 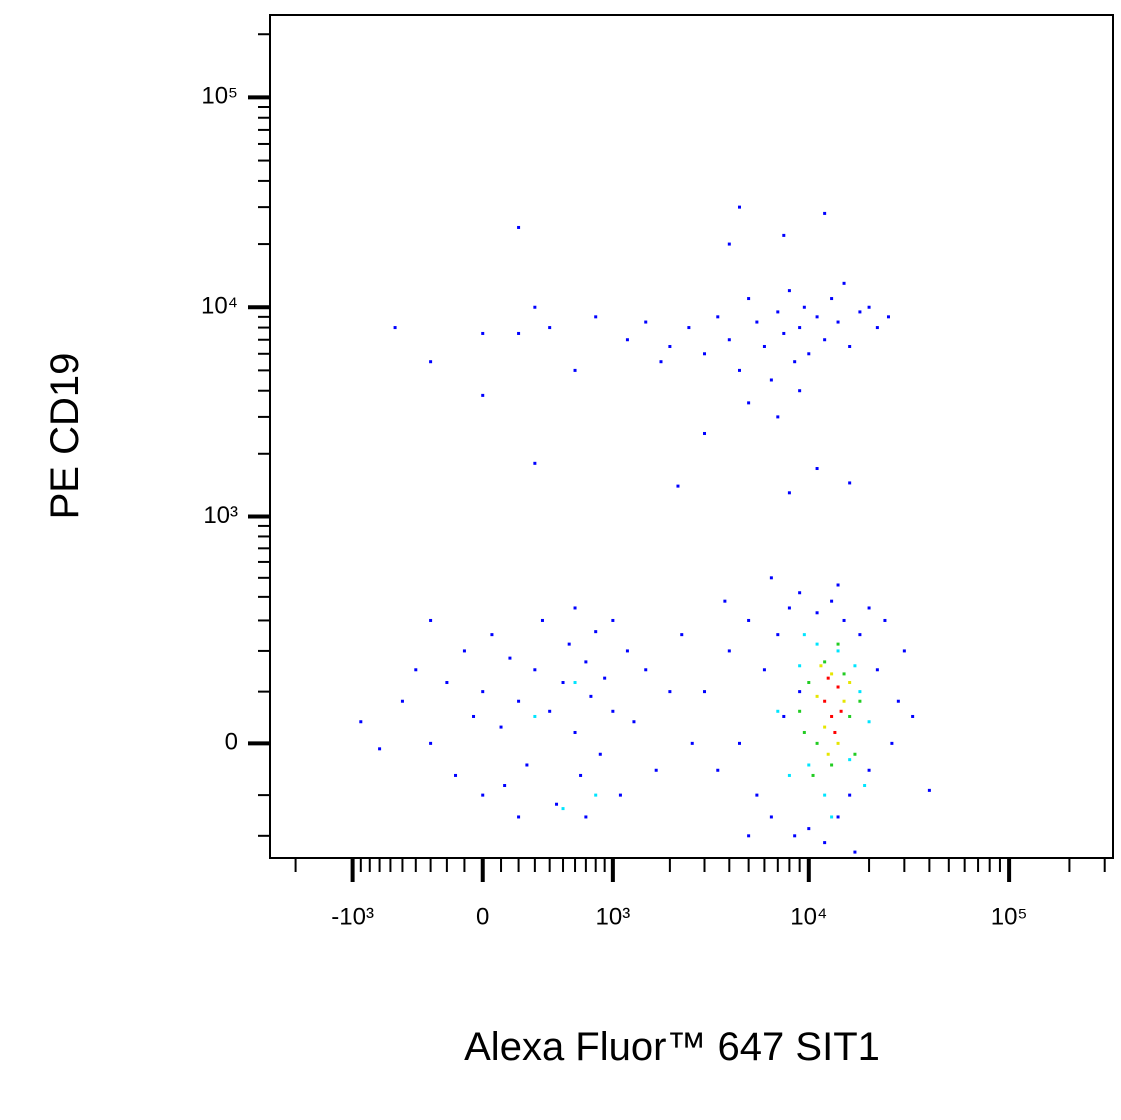 I want to click on x-tick-label: 10⁴, so click(x=808, y=916).